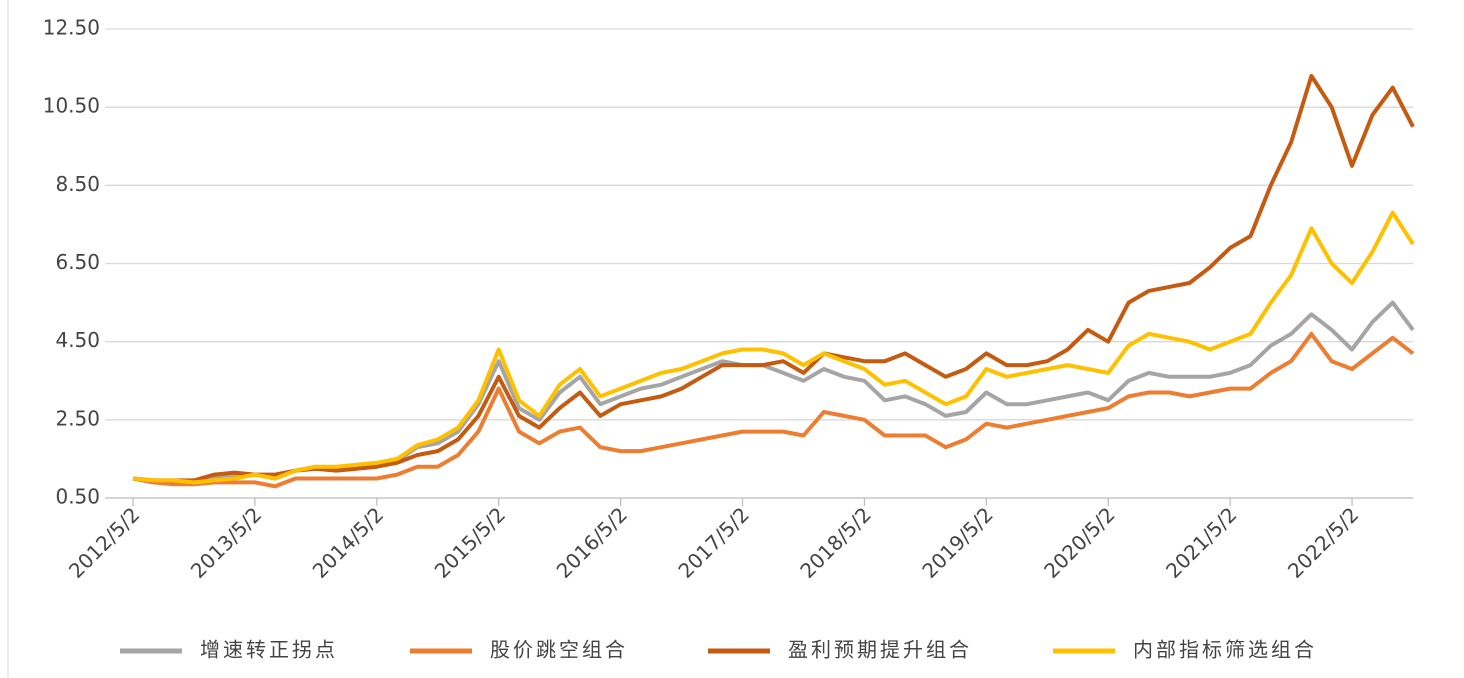 The width and height of the screenshot is (1464, 678). What do you see at coordinates (1323, 542) in the screenshot?
I see `x-tick-label: 2022/5/2` at bounding box center [1323, 542].